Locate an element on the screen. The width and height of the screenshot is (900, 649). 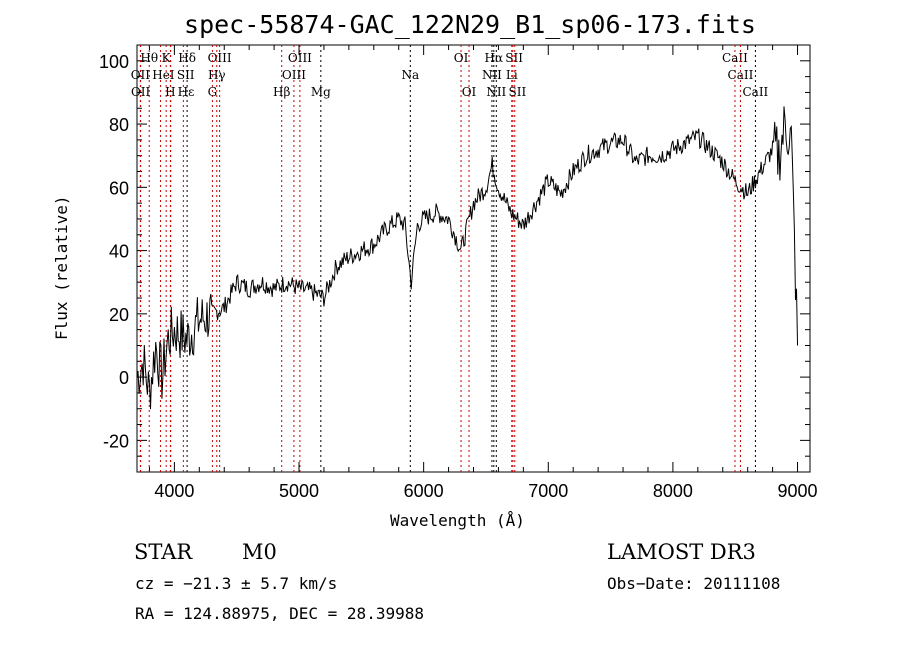
spectral-line-label: Li is located at coordinates (512, 75).